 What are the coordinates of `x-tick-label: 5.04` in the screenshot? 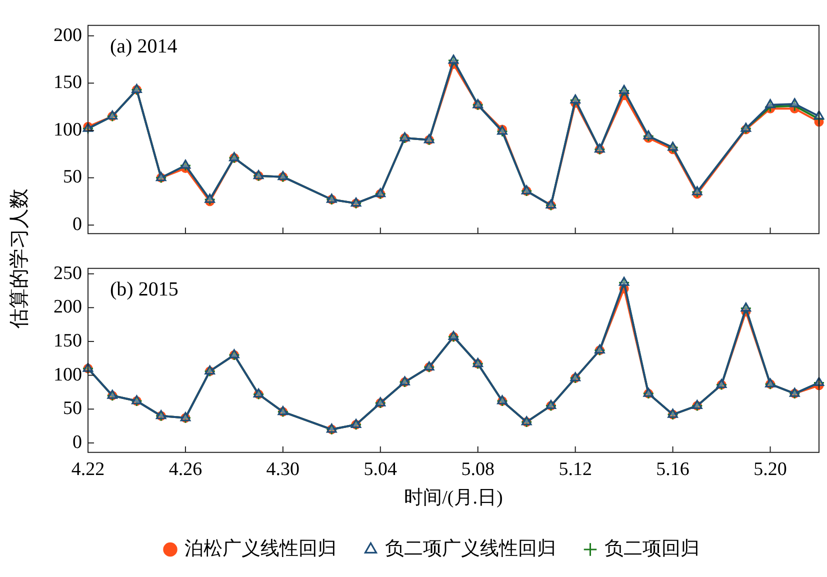 It's located at (381, 469).